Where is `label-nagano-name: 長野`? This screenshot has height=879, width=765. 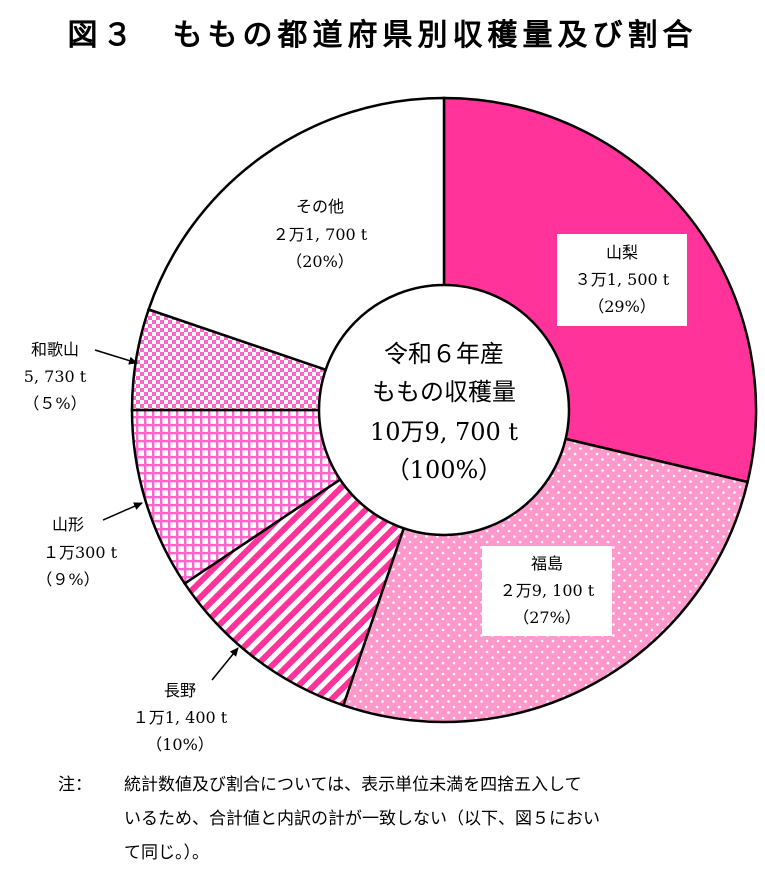
label-nagano-name: 長野 is located at coordinates (180, 690).